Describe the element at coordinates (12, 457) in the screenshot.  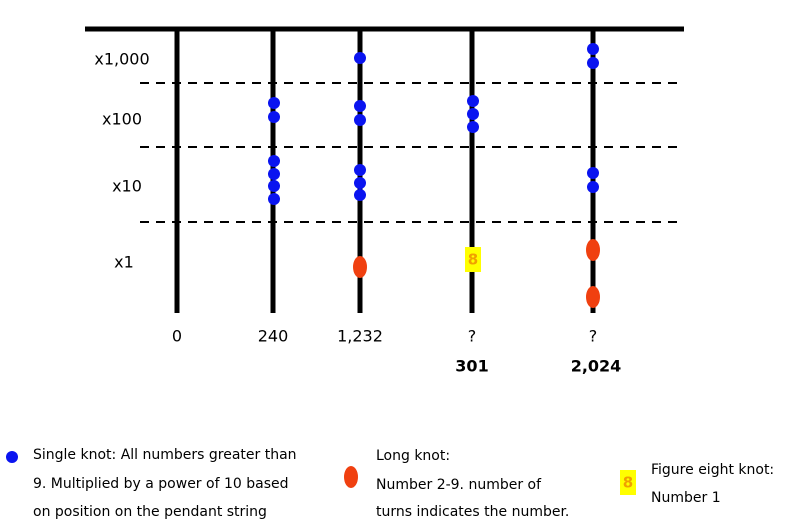
I see `legend-single-knot` at that location.